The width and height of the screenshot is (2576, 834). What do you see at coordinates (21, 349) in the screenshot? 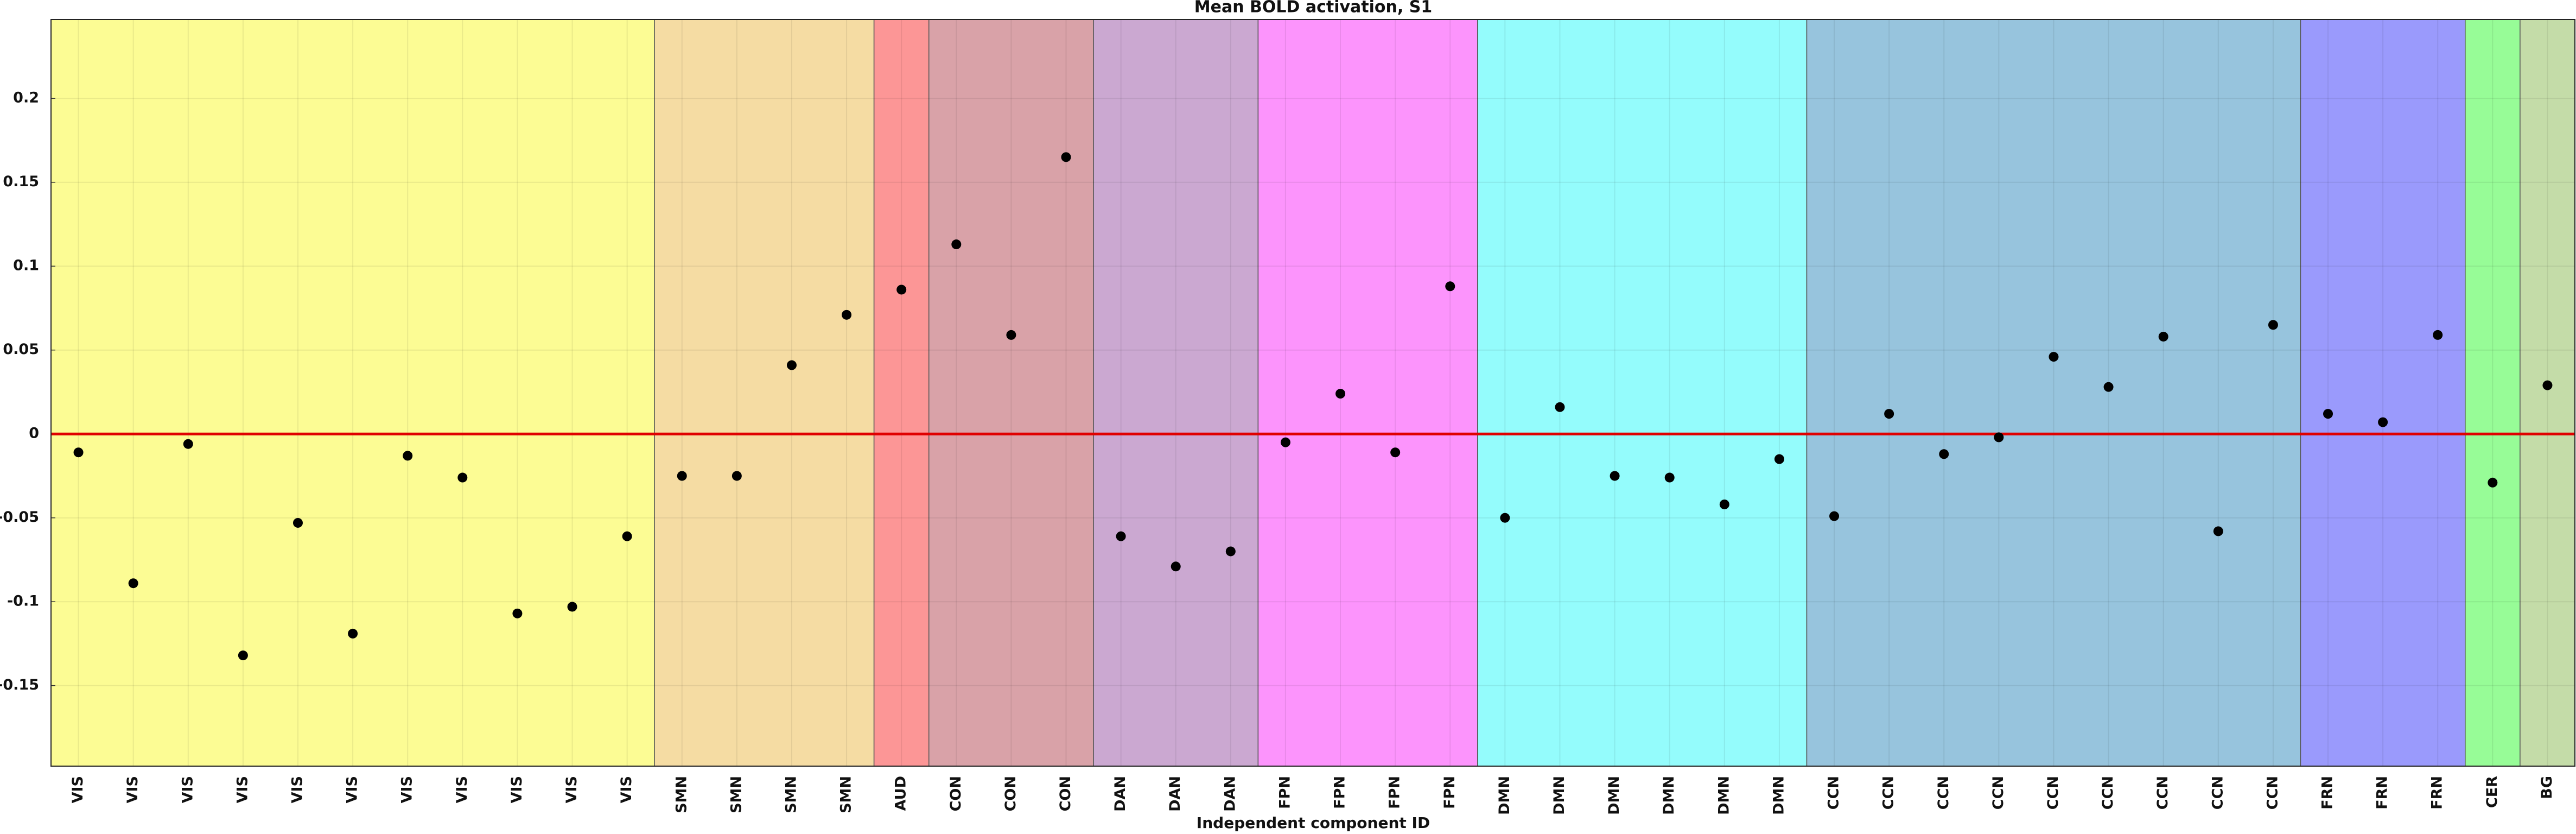
I see `y-tick-label: 0.05` at bounding box center [21, 349].